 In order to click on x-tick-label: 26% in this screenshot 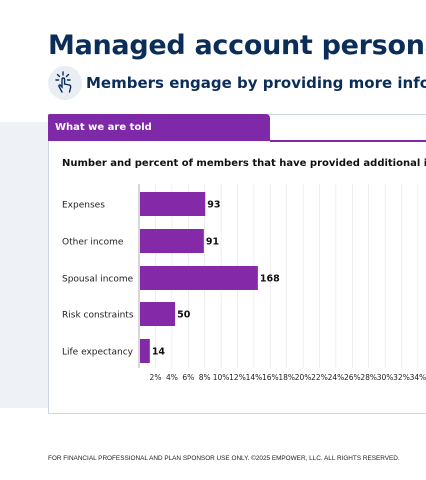, I will do `click(352, 377)`.